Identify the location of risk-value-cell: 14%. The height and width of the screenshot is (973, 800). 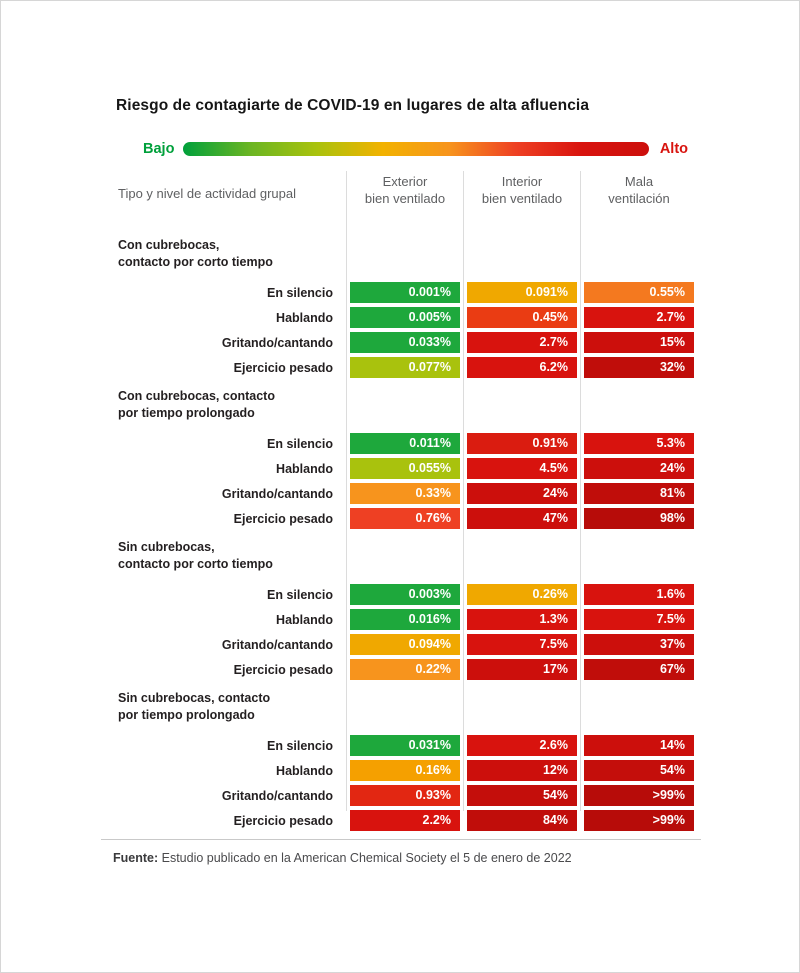
(639, 745).